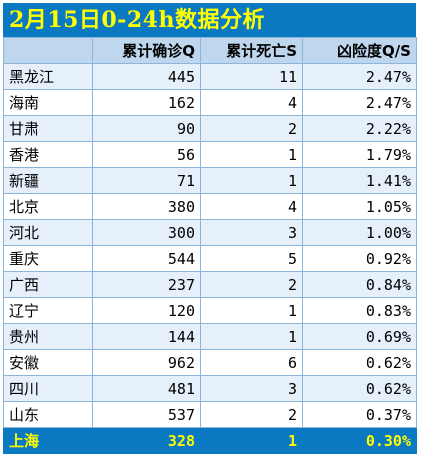 This screenshot has width=437, height=461. I want to click on table-row: 新疆 71 1 1.41%, so click(210, 180).